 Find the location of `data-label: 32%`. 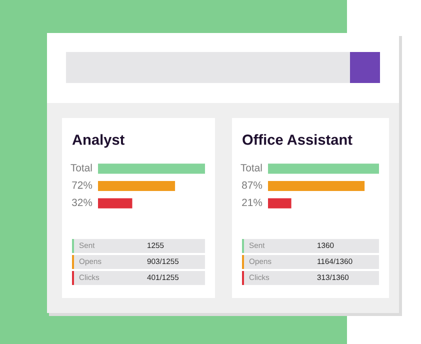

data-label: 32% is located at coordinates (82, 202).